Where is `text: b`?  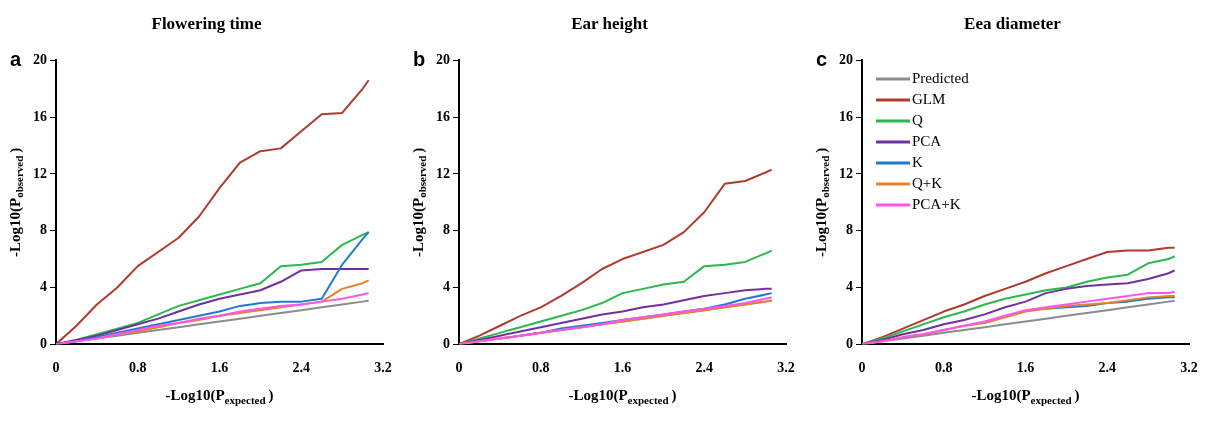 text: b is located at coordinates (419, 58).